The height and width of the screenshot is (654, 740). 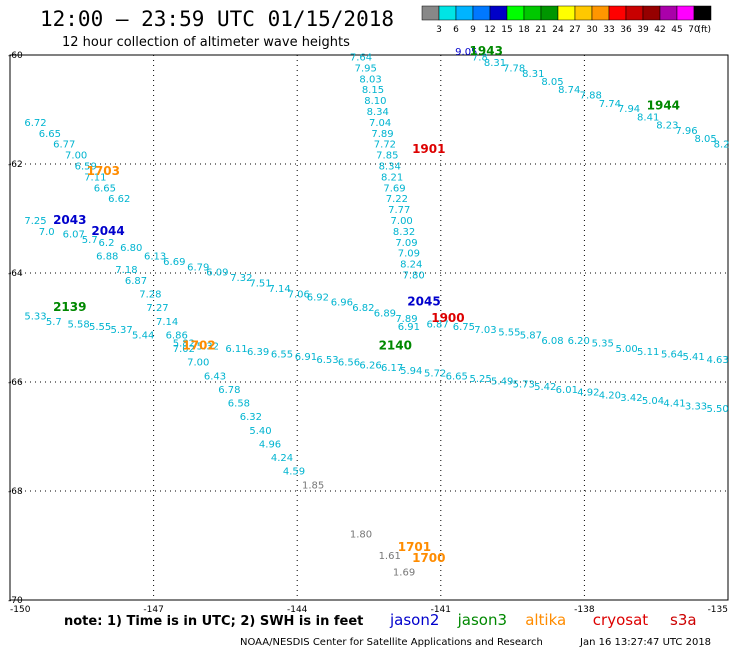 I want to click on wave-height-value: 7.0, so click(x=47, y=232).